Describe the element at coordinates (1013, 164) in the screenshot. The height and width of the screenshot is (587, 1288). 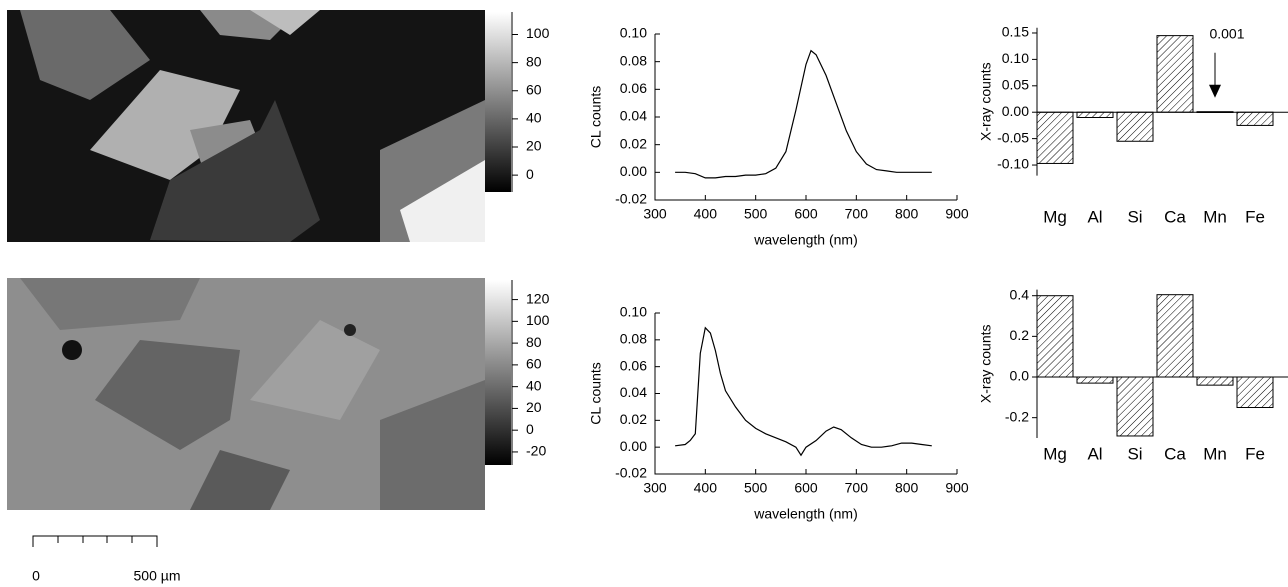
I see `y-tick-label: -0.10` at that location.